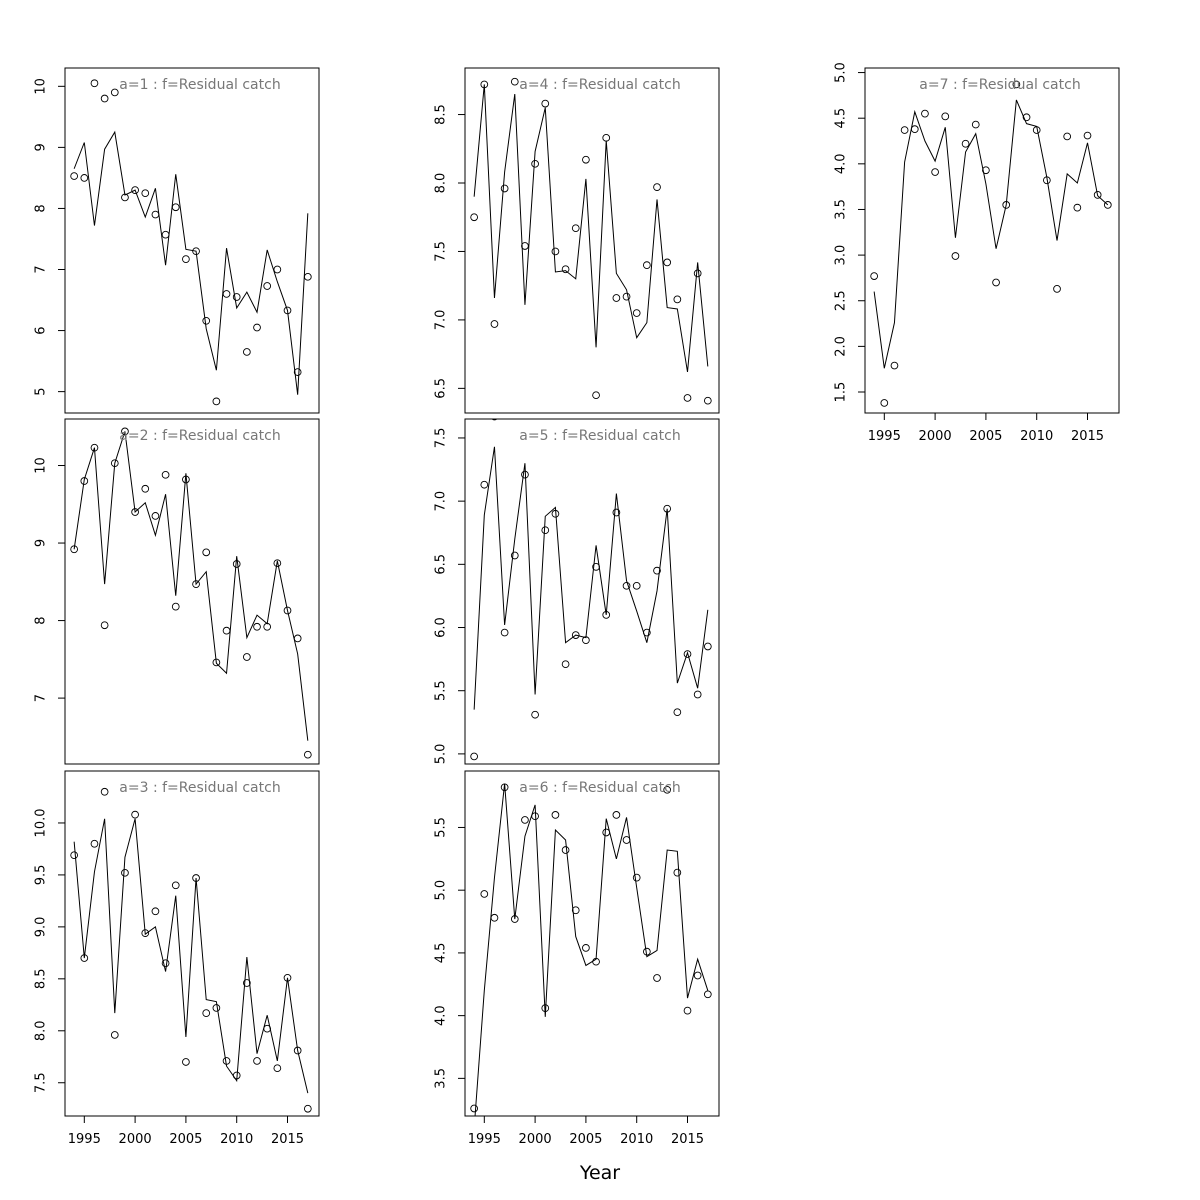  What do you see at coordinates (287, 1139) in the screenshot?
I see `x-tick-label: 2015` at bounding box center [287, 1139].